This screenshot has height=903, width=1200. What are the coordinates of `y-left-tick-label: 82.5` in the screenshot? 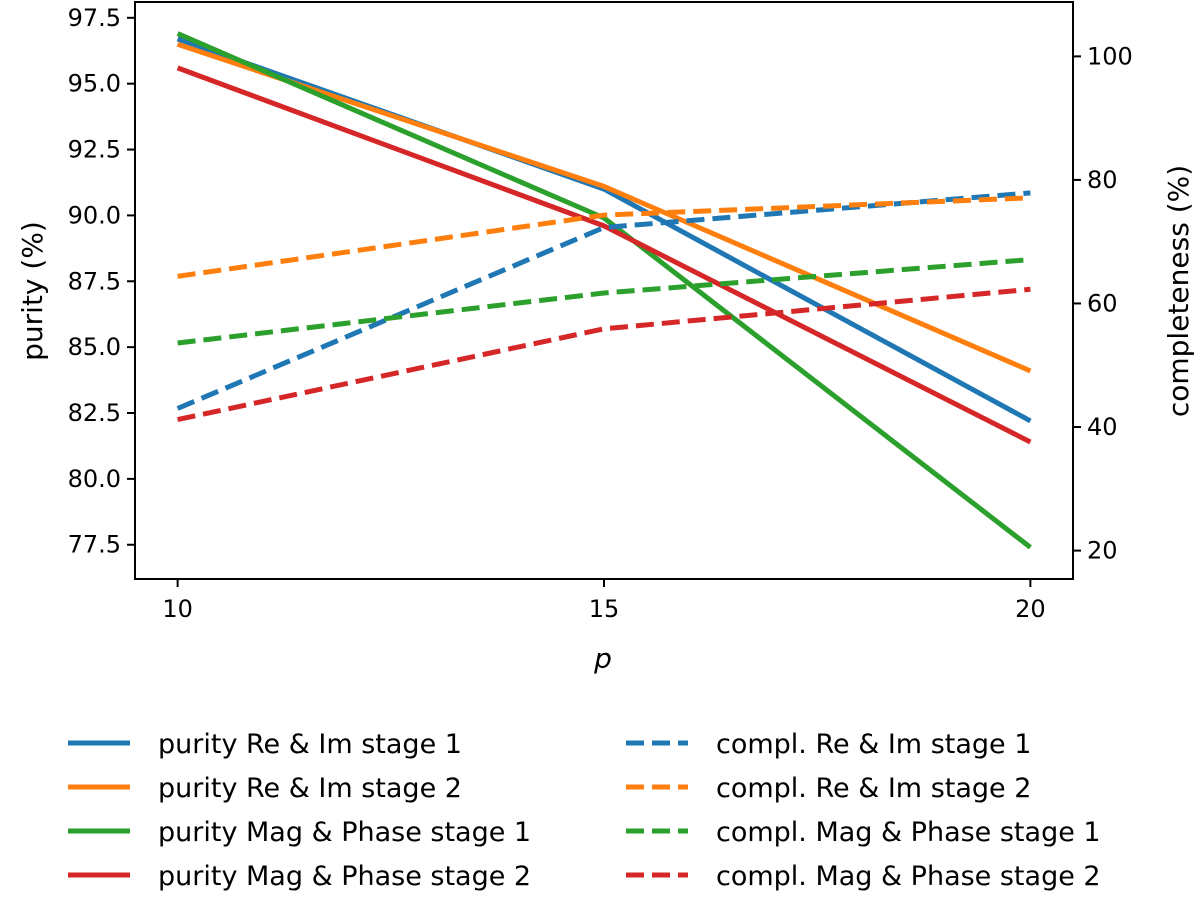 It's located at (94, 413).